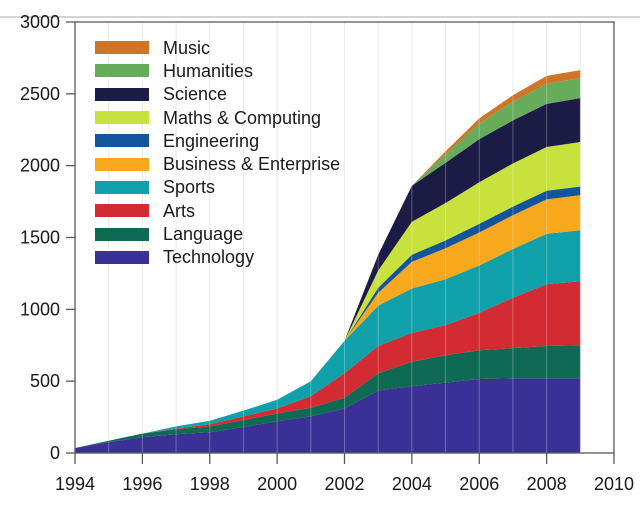 Image resolution: width=640 pixels, height=512 pixels. Describe the element at coordinates (40, 22) in the screenshot. I see `y-tick-label-3000: 3000` at that location.